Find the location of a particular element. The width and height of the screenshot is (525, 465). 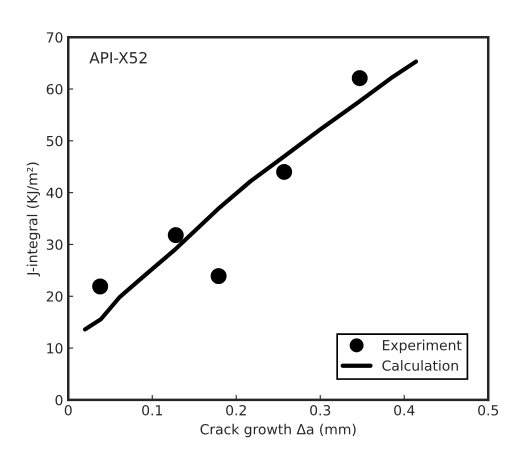

x-tick-label: 0.2 is located at coordinates (236, 410).